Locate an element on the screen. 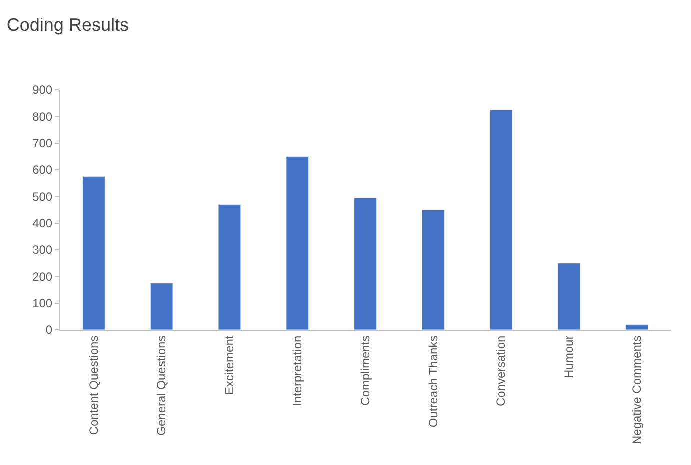  x-tick-label: Outreach Thanks is located at coordinates (433, 382).